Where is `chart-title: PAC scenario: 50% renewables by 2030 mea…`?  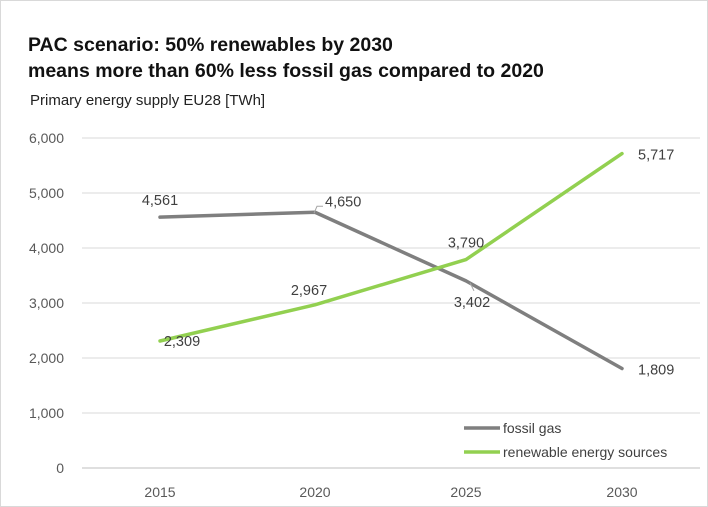 chart-title: PAC scenario: 50% renewables by 2030 mea… is located at coordinates (286, 58).